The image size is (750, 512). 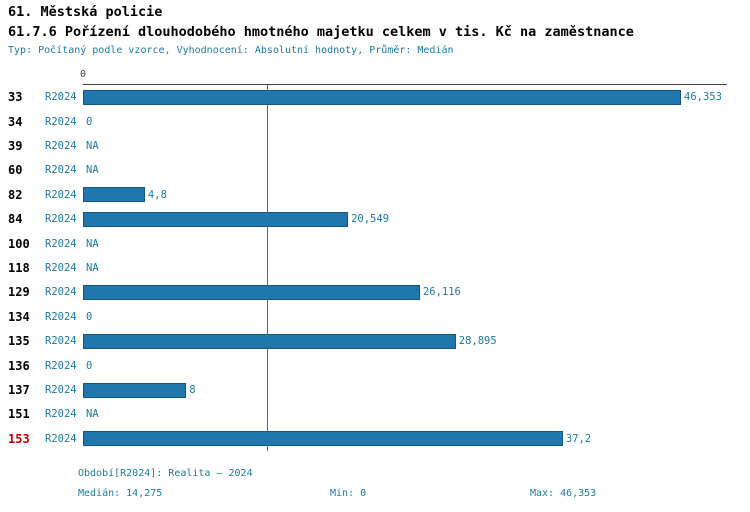 I want to click on category-label: 137, so click(x=19, y=390).